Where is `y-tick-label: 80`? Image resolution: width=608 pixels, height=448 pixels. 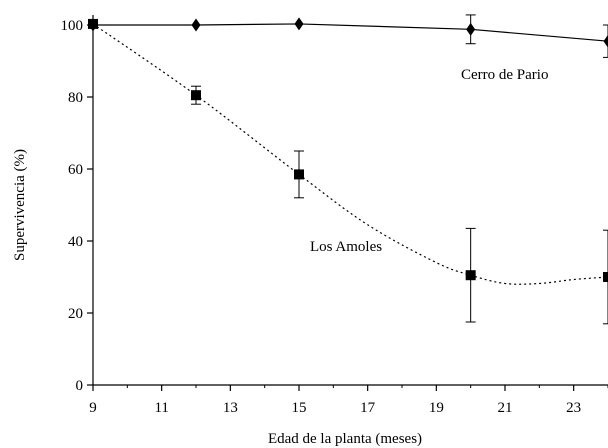
y-tick-label: 80 is located at coordinates (75, 98).